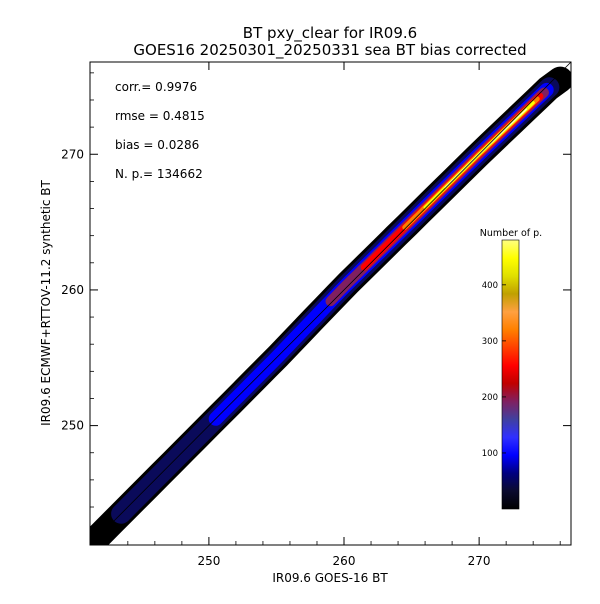  Describe the element at coordinates (490, 398) in the screenshot. I see `colorbar-tick-label: 200` at that location.